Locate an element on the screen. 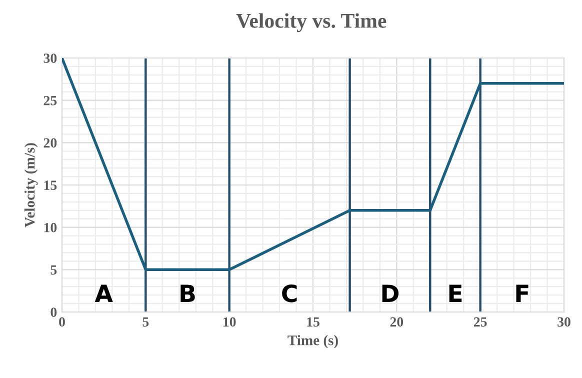 This screenshot has width=582, height=378. x-tick-label: 15 is located at coordinates (313, 322).